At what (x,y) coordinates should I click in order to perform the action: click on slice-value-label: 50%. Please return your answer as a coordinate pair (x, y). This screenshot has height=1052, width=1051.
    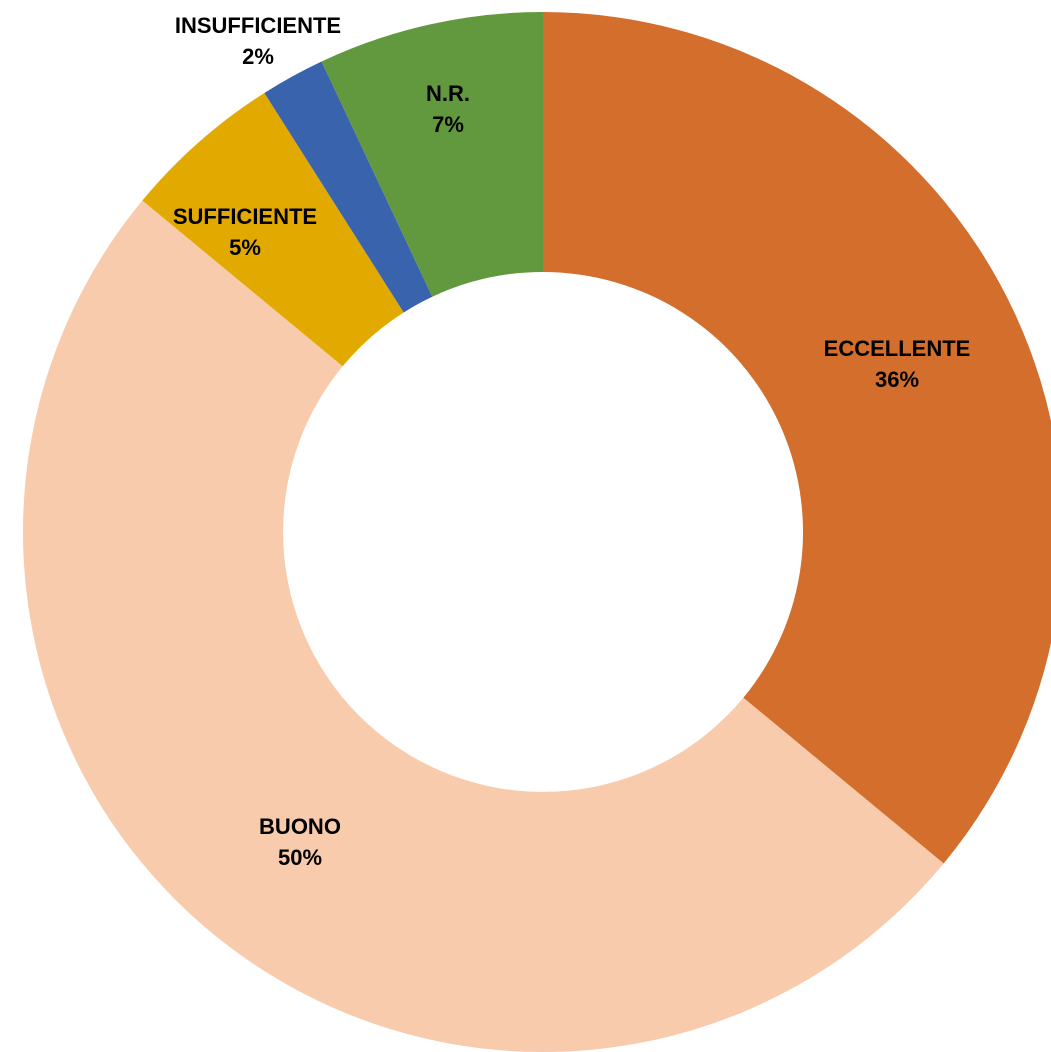
    Looking at the image, I should click on (300, 857).